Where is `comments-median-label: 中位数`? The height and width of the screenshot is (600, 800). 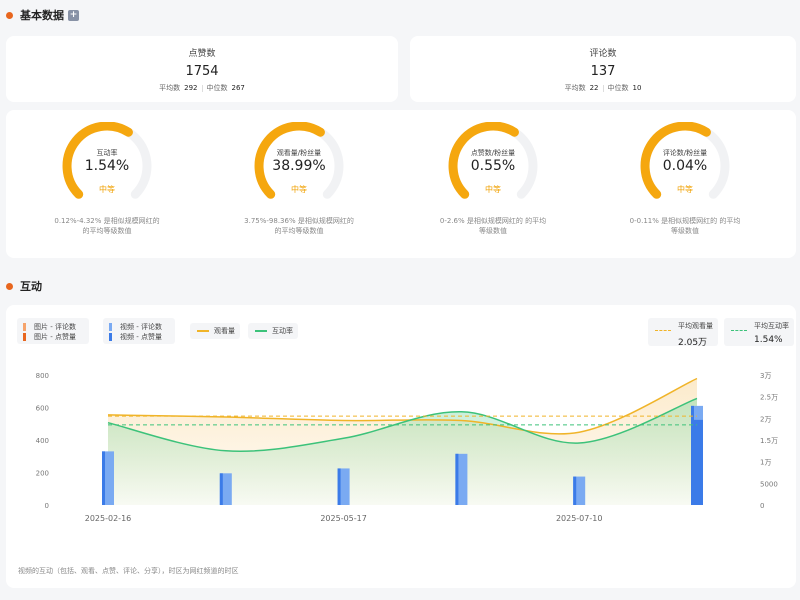 comments-median-label: 中位数 is located at coordinates (618, 88).